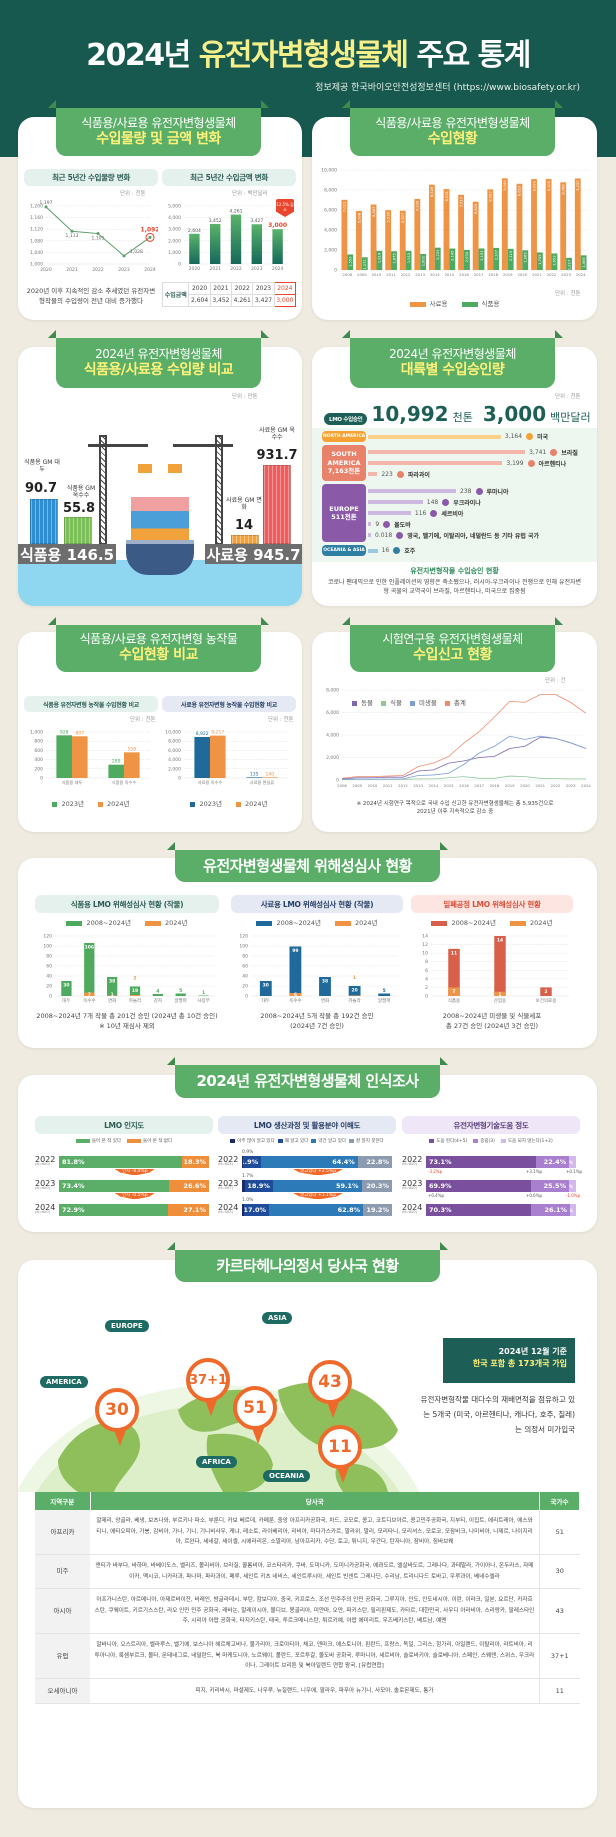 The width and height of the screenshot is (616, 1837). Describe the element at coordinates (298, 923) in the screenshot. I see `legend-label: 2008~2024년` at that location.